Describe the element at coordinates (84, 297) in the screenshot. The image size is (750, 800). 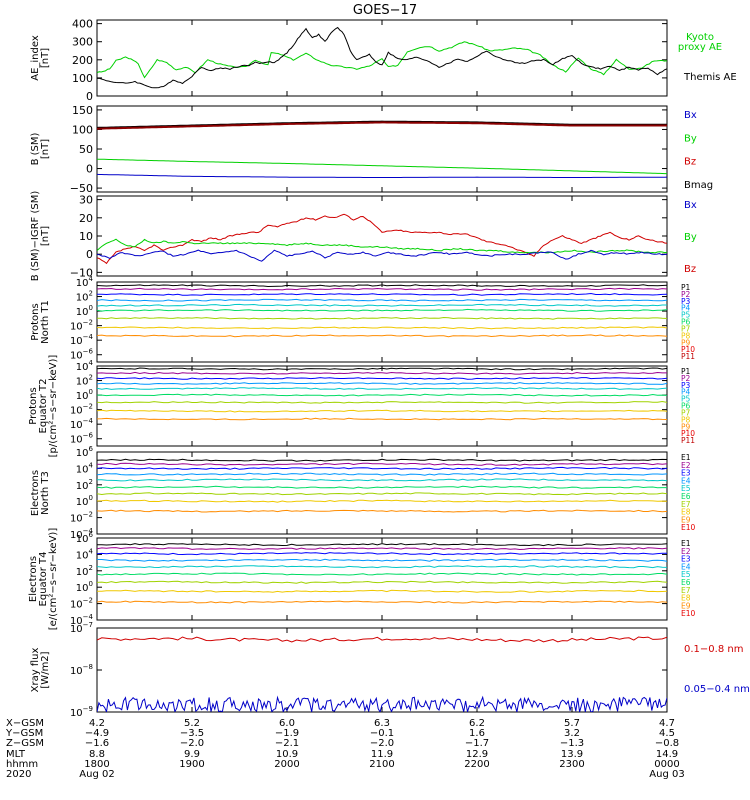
I see `y-tick-label: 102` at that location.